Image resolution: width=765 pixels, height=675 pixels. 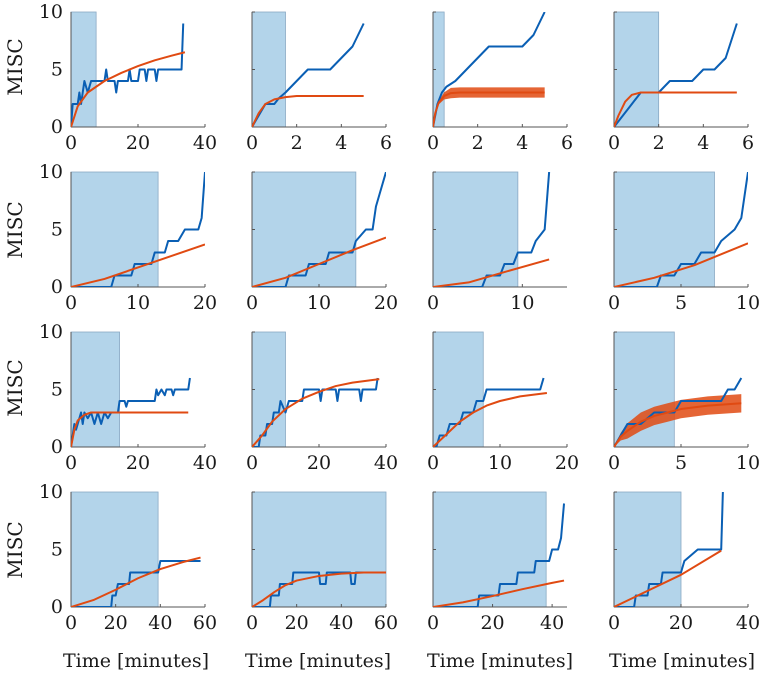 I want to click on panel-3-2: 0 20 40, so click(x=497, y=562).